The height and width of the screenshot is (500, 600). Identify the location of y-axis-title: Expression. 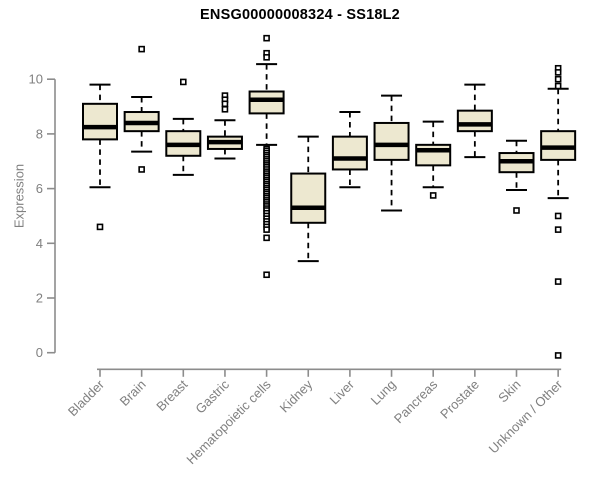
(19, 196).